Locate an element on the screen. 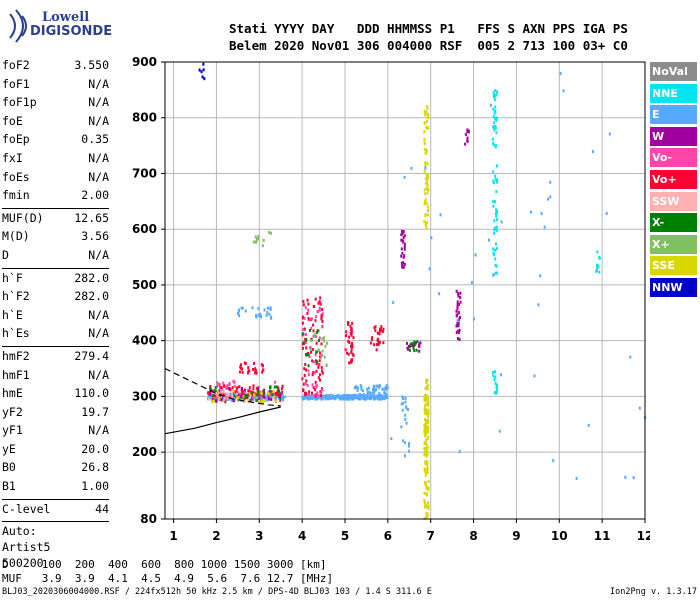  x-tick-label: 2 is located at coordinates (216, 536).